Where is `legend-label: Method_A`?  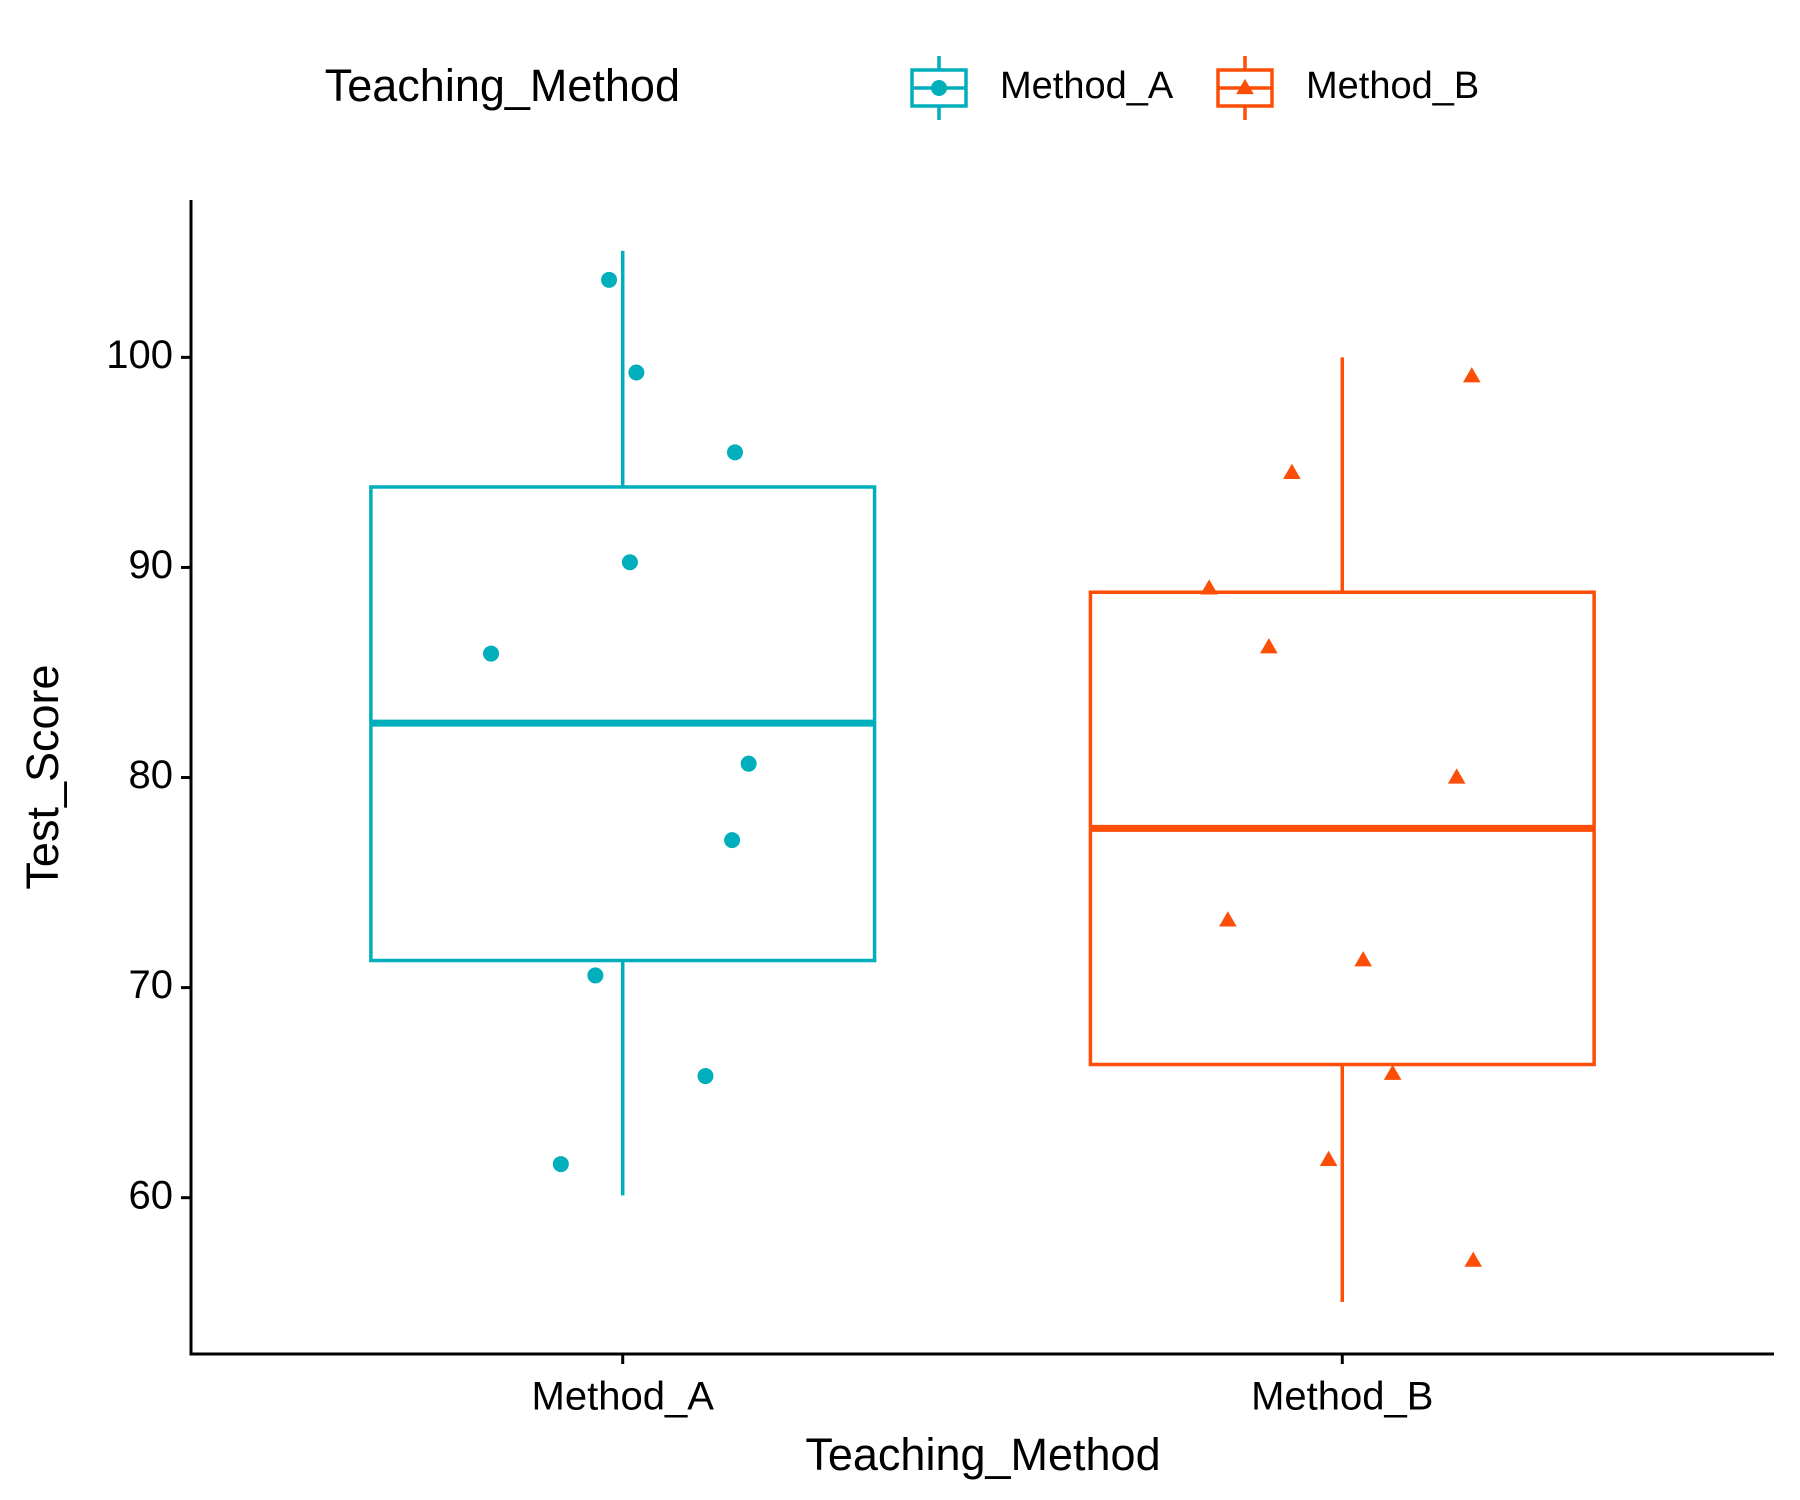
legend-label: Method_A is located at coordinates (1087, 86).